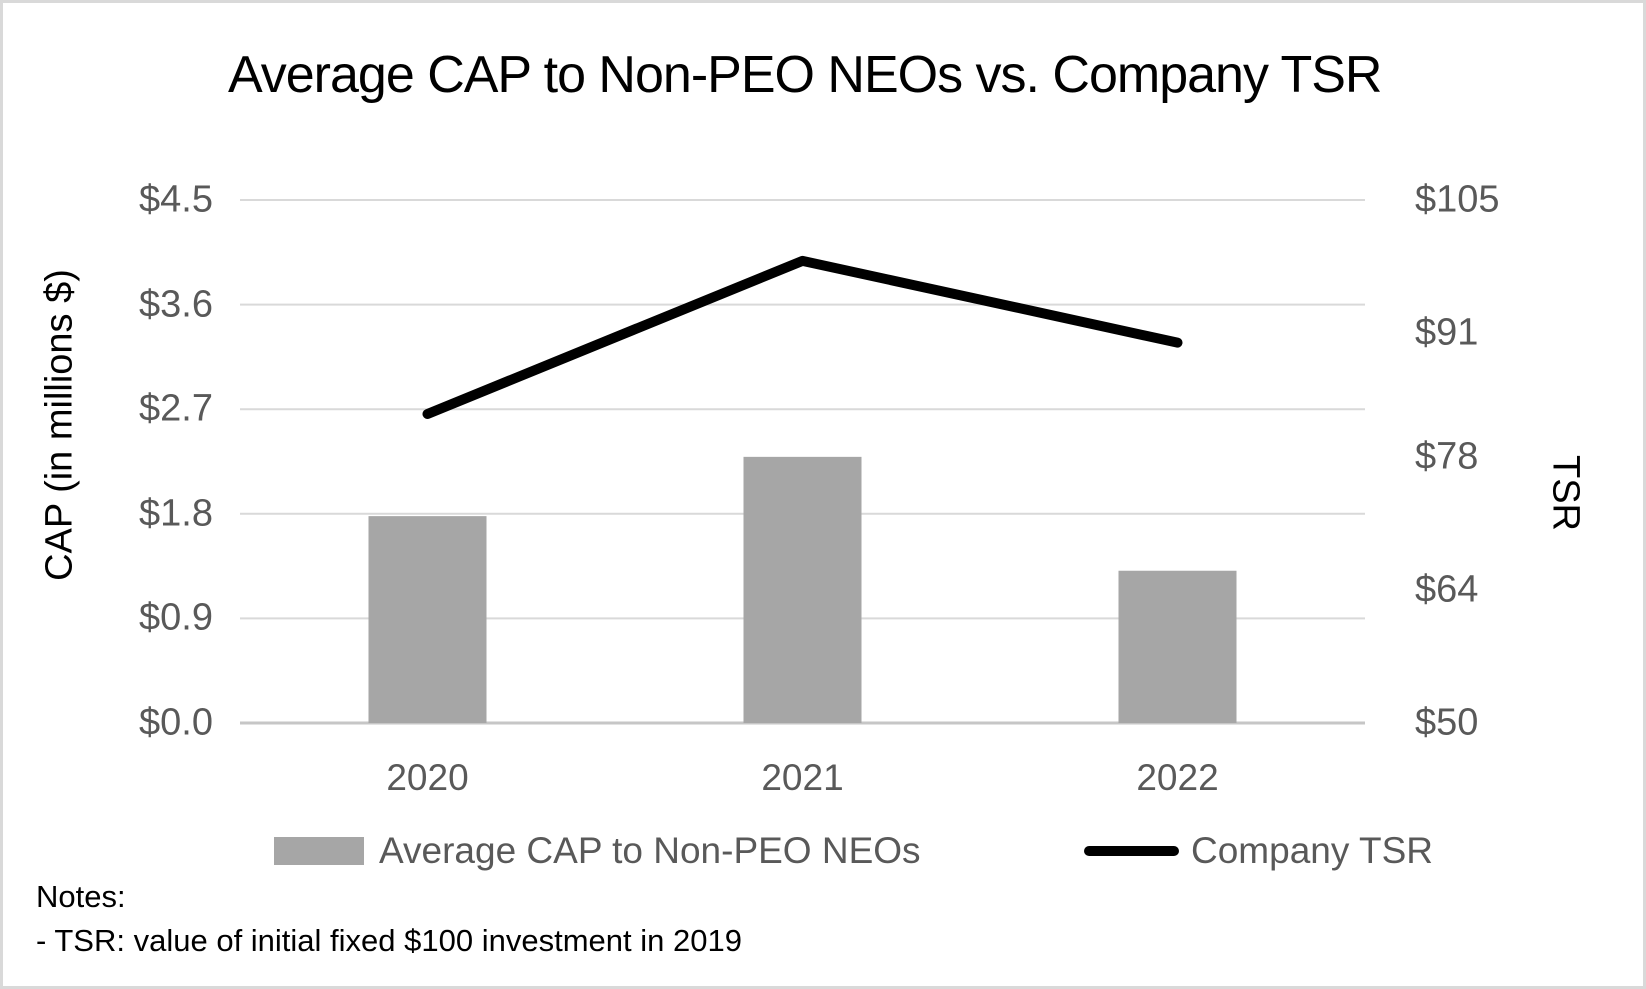  I want to click on legend-item-cap: Average CAP to Non-PEO NEOs, so click(597, 851).